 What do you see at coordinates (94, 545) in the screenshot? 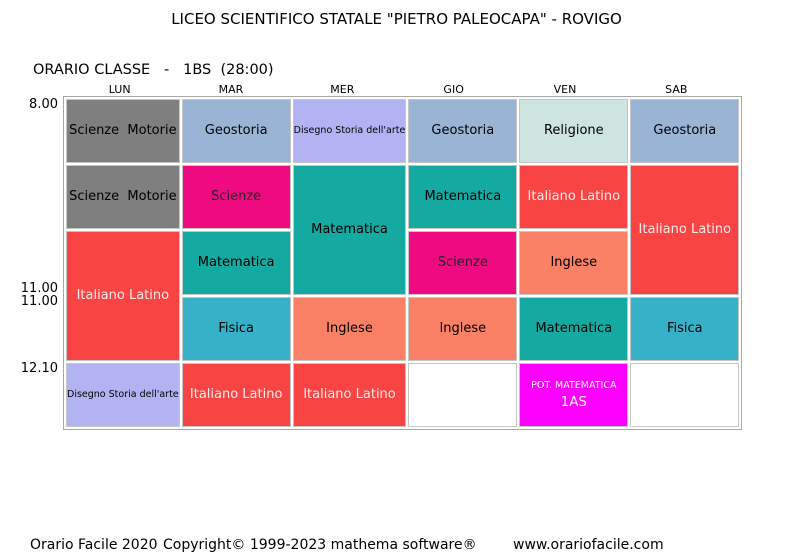
I see `footer-app-name: Orario Facile 2020` at bounding box center [94, 545].